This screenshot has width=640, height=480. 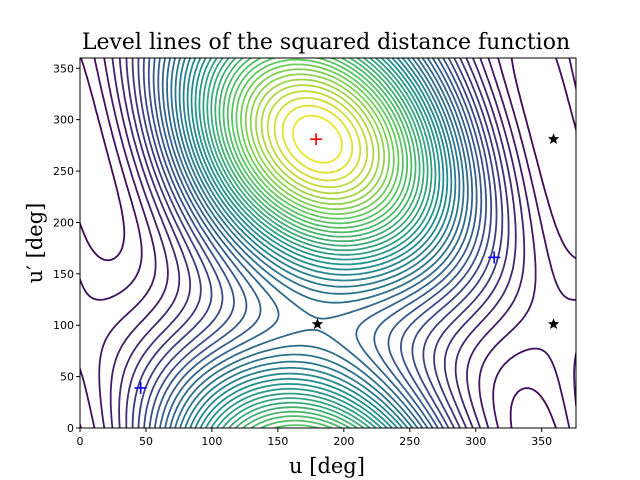 I want to click on y-tick-label: 200, so click(x=63, y=222).